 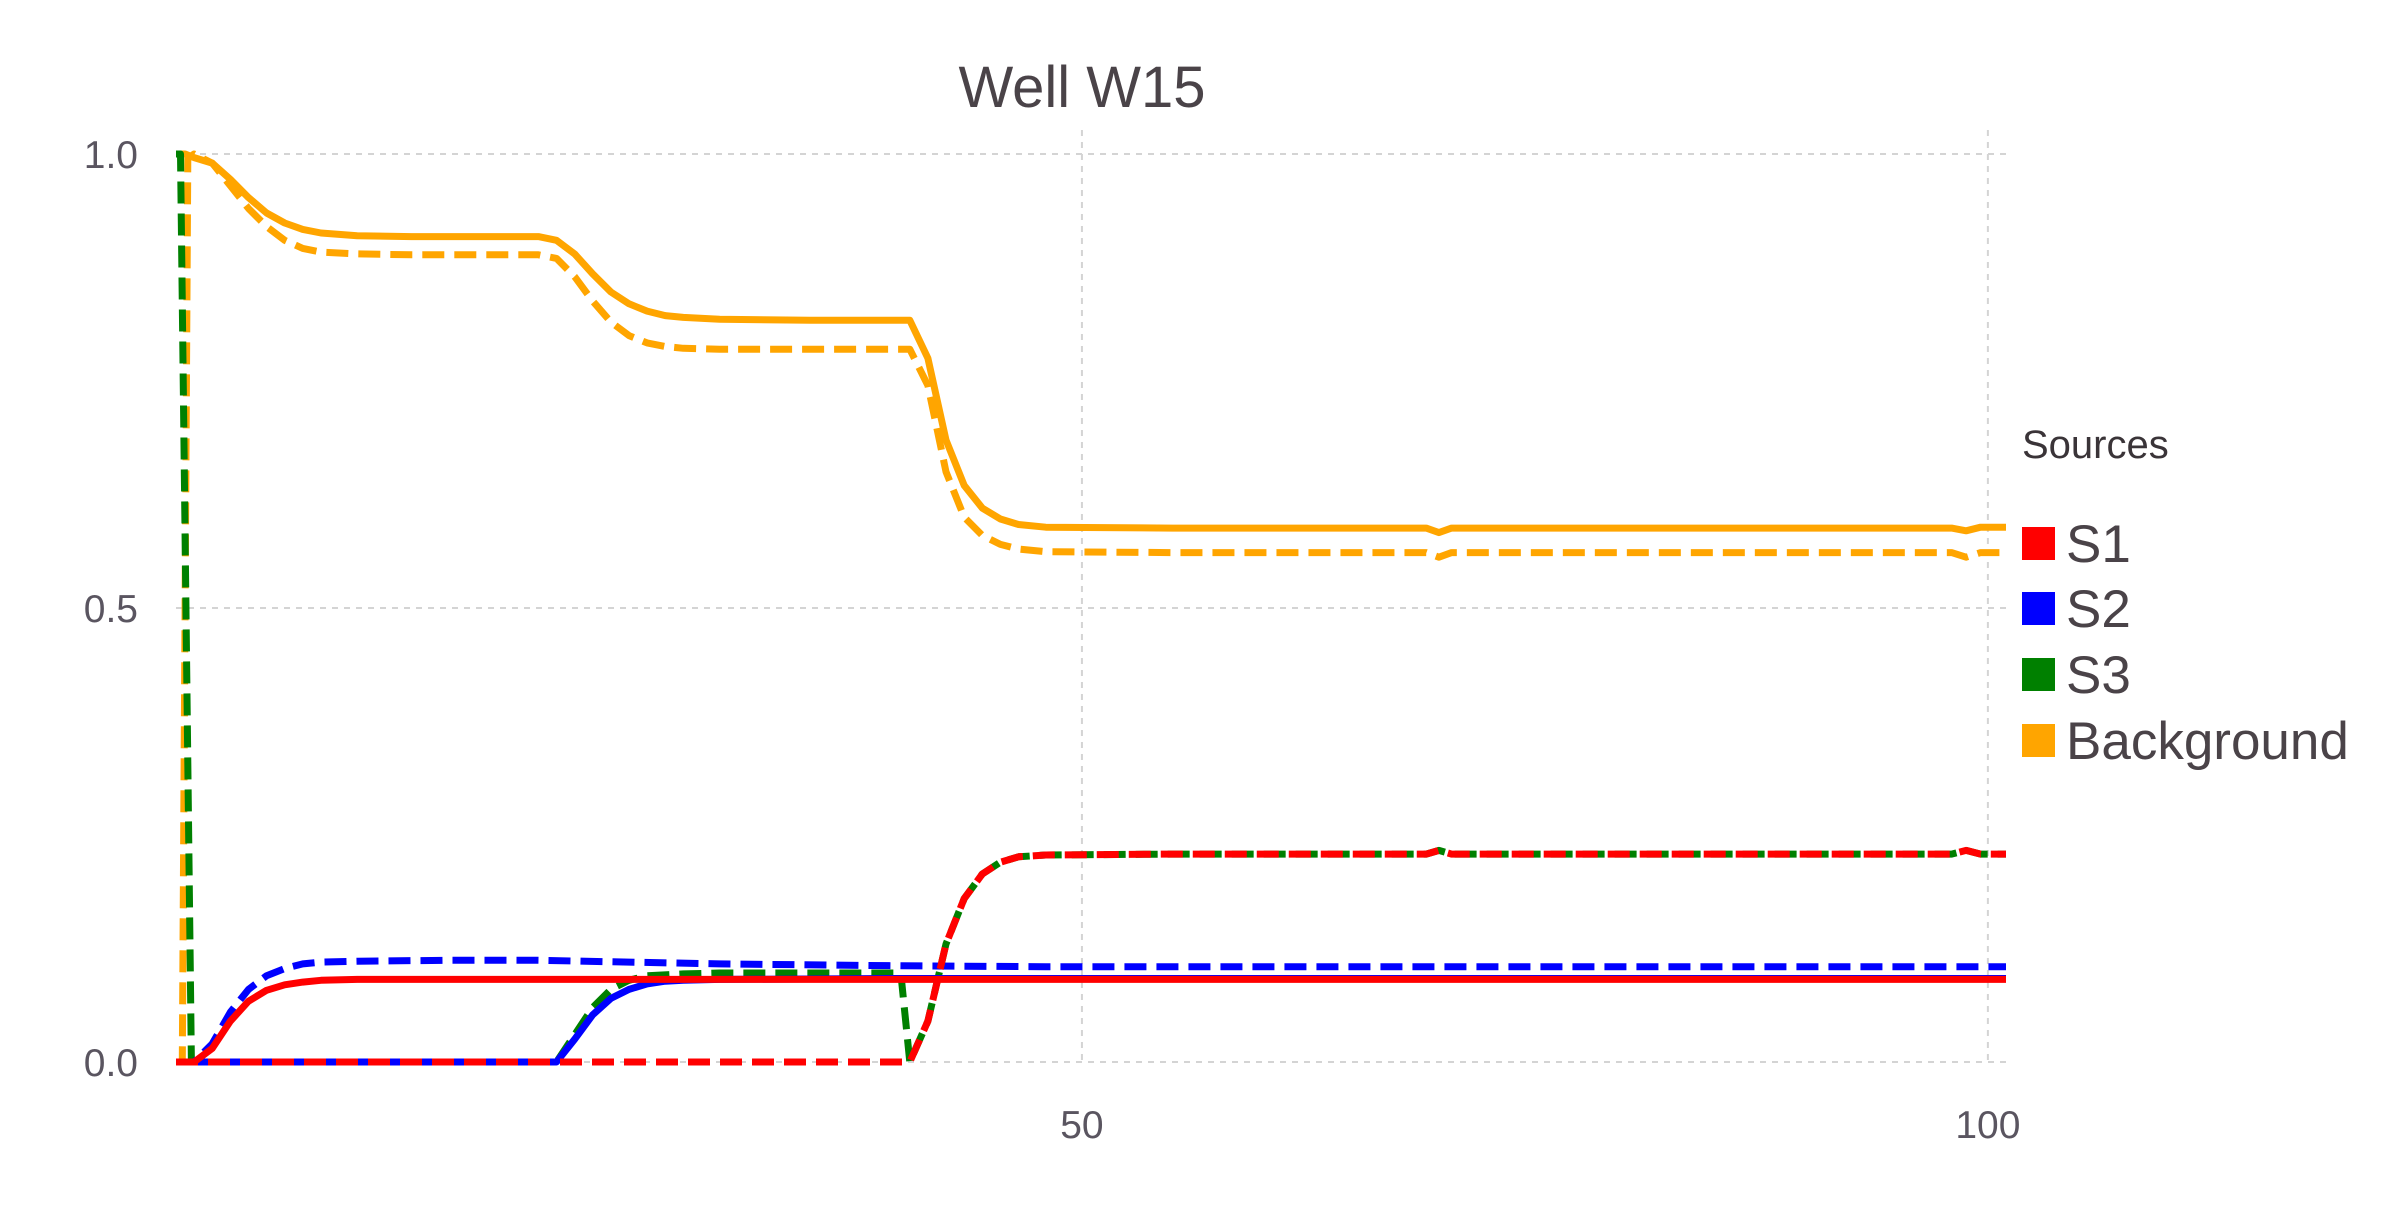 What do you see at coordinates (2098, 675) in the screenshot?
I see `legend-label-s3: S3` at bounding box center [2098, 675].